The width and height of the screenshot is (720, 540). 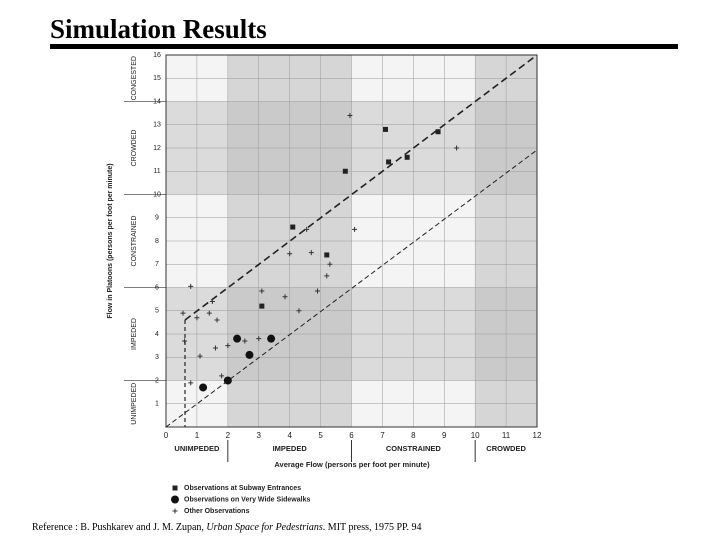 What do you see at coordinates (157, 78) in the screenshot?
I see `y-tick-label: 15` at bounding box center [157, 78].